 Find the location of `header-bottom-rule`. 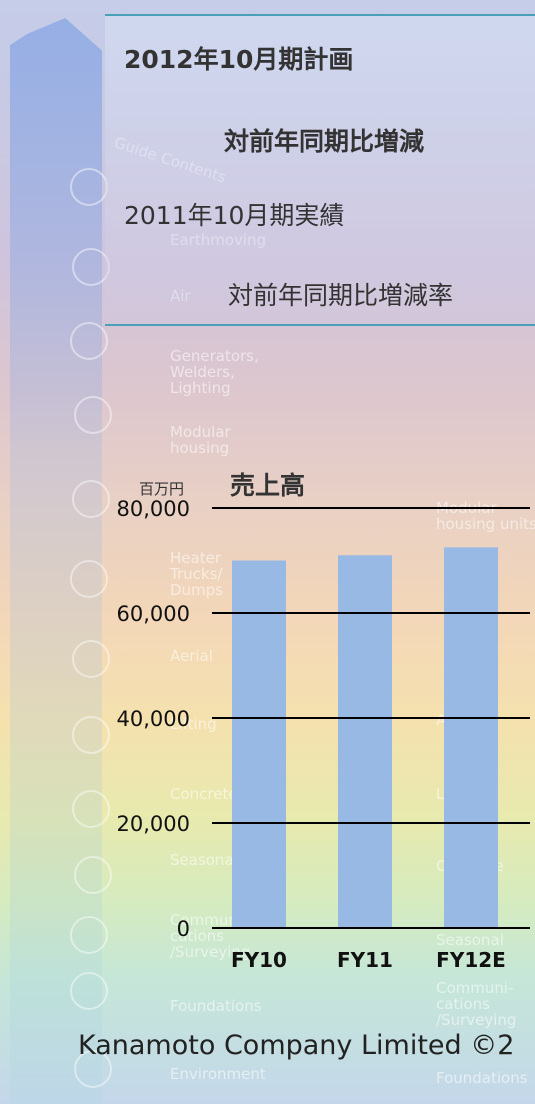

header-bottom-rule is located at coordinates (320, 325).